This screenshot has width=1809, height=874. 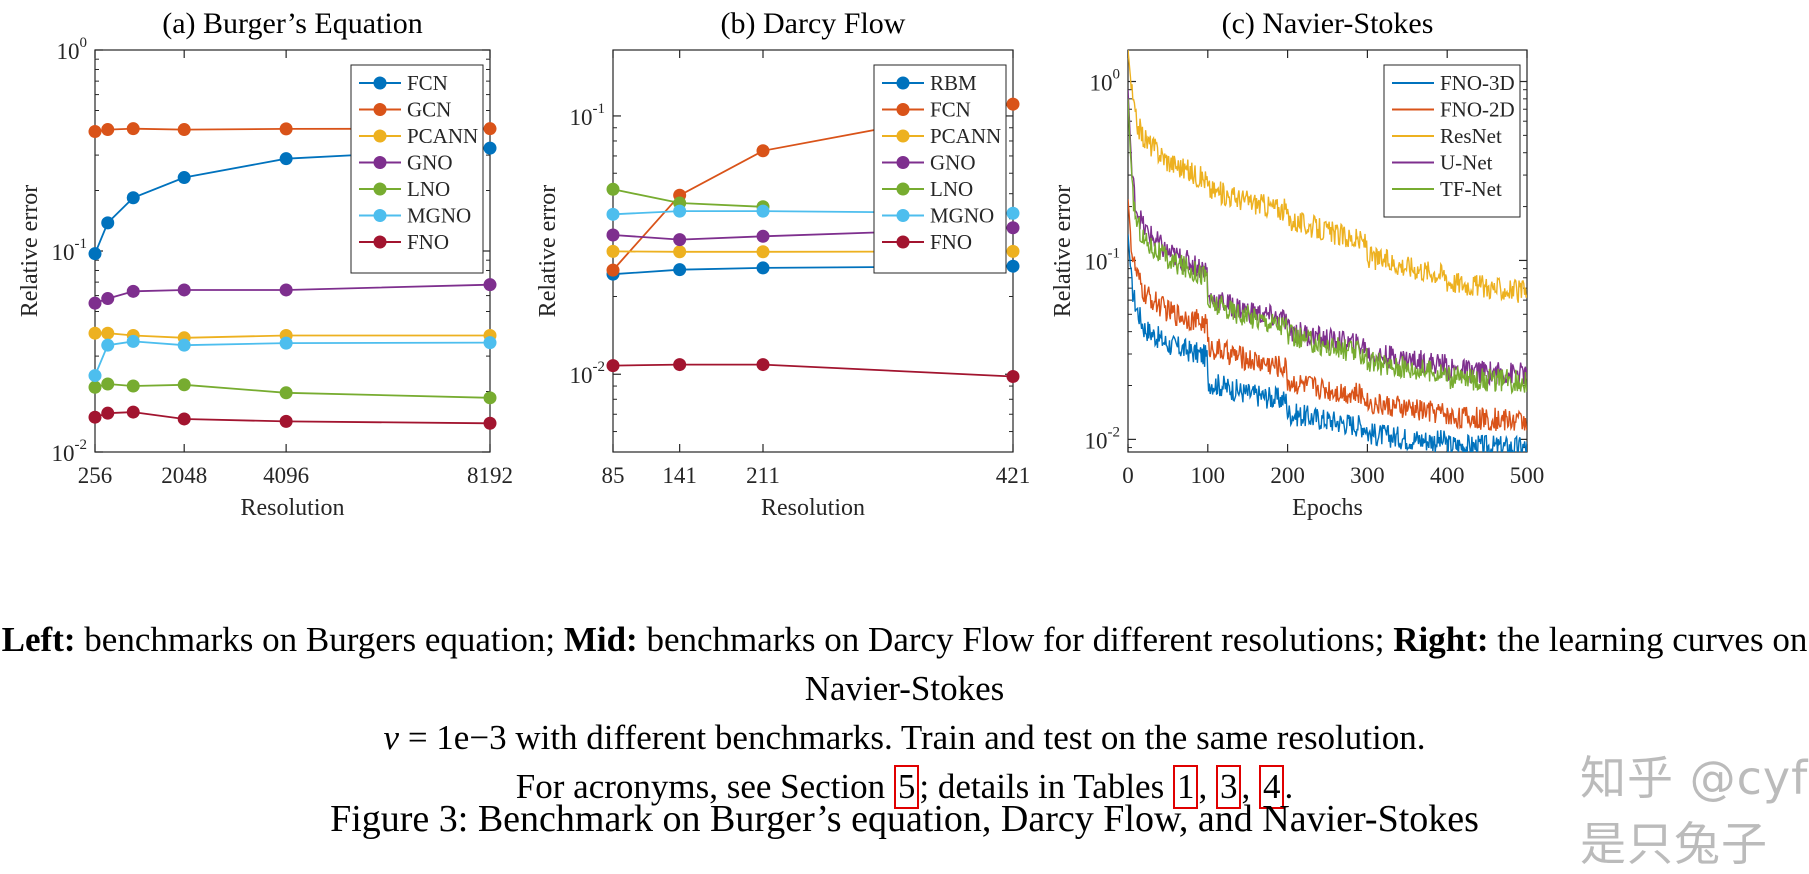 I want to click on chart-title: (c) Navier-Stokes, so click(x=1328, y=23).